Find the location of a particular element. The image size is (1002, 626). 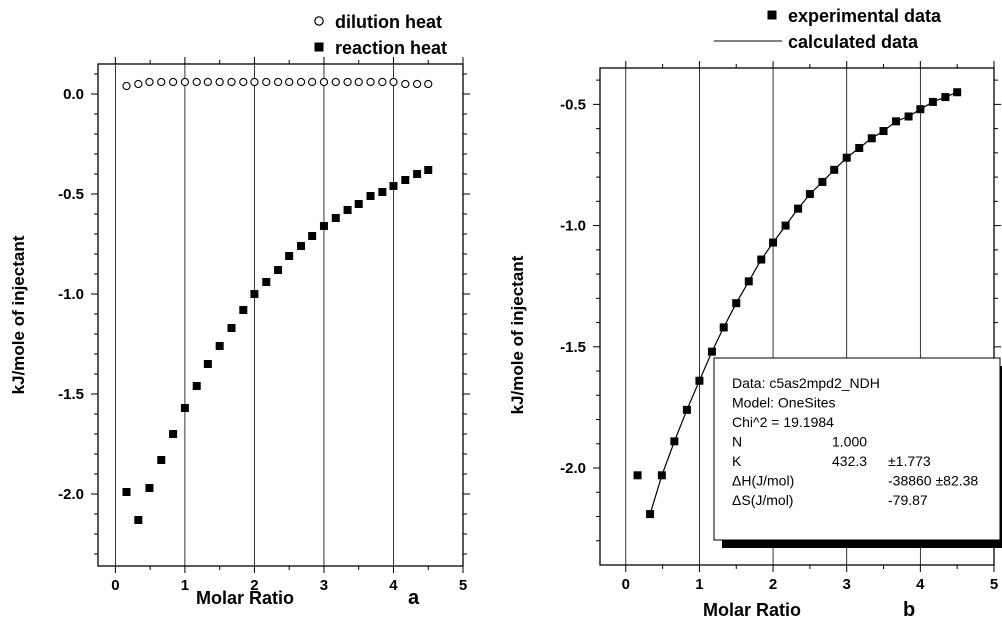

y-tick-label: 0.0 is located at coordinates (73, 94).